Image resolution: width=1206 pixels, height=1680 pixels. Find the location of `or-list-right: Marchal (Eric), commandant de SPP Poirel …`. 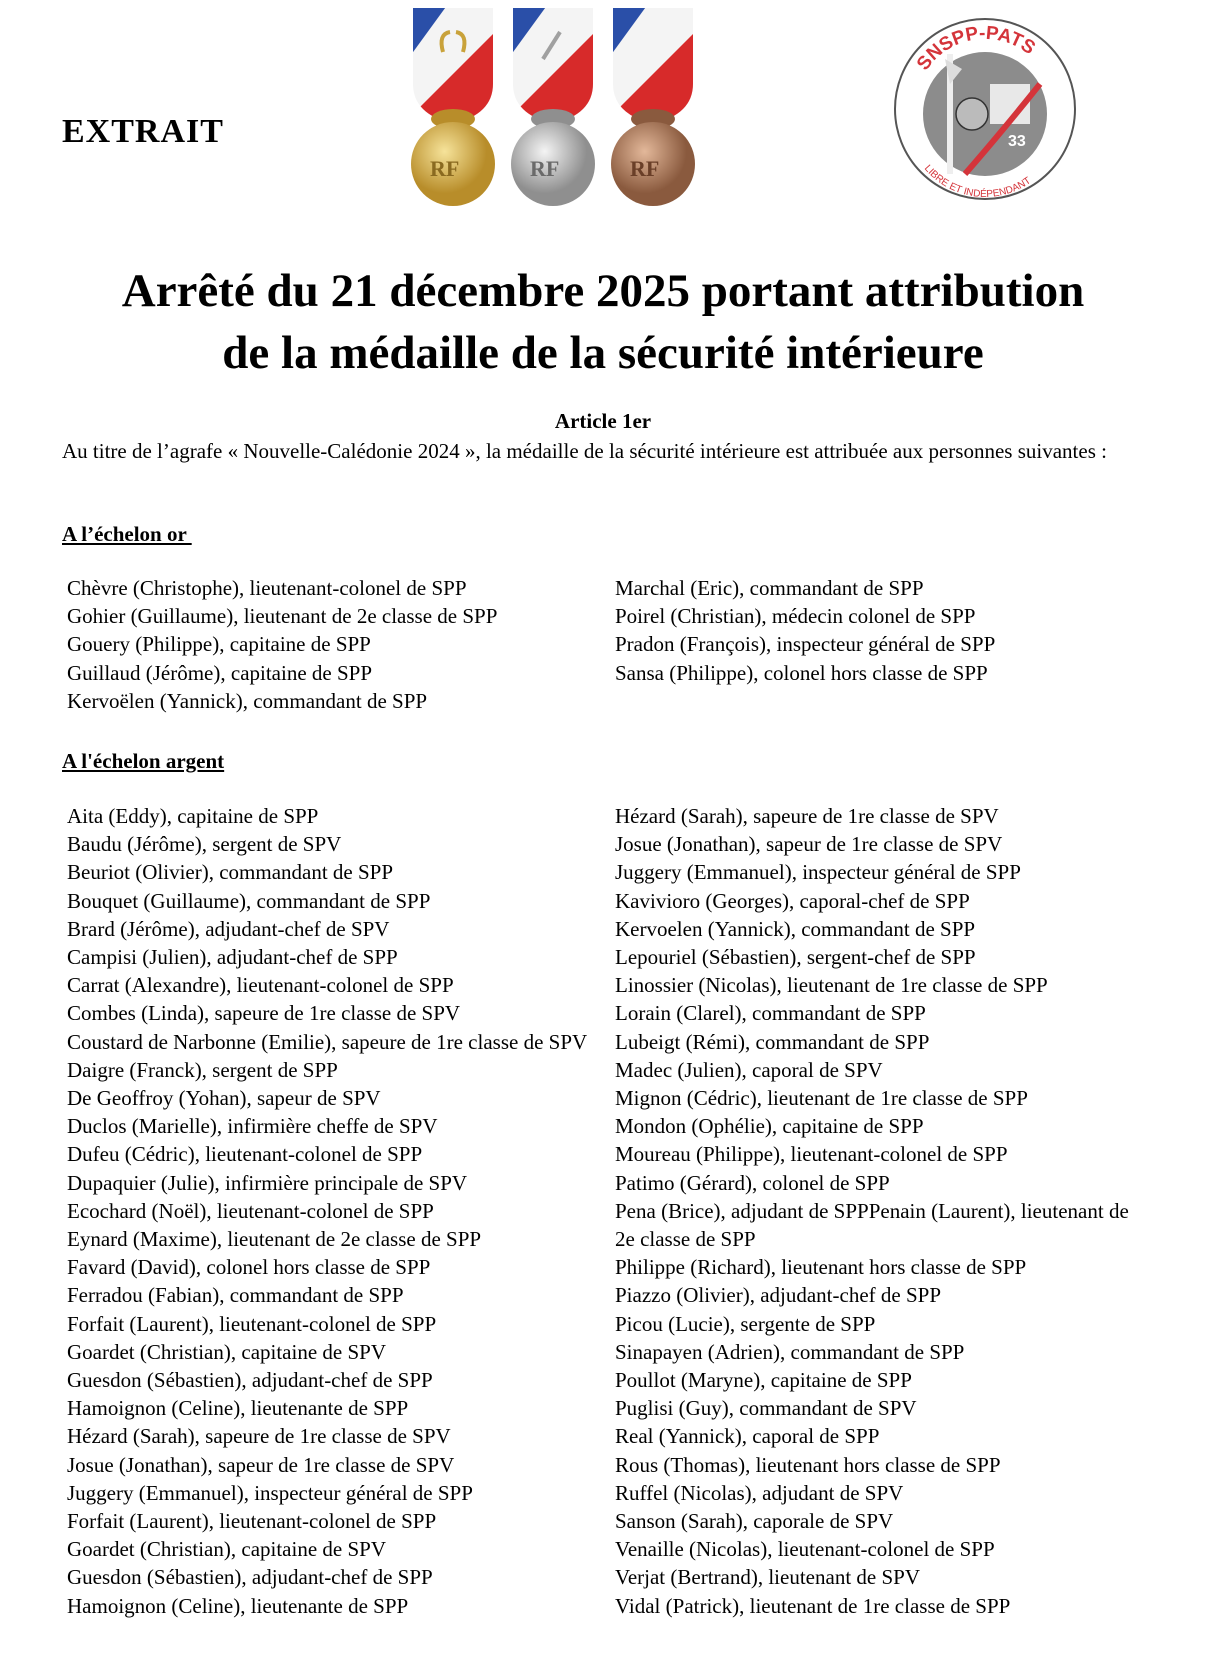

or-list-right: Marchal (Eric), commandant de SPP Poirel … is located at coordinates (880, 630).